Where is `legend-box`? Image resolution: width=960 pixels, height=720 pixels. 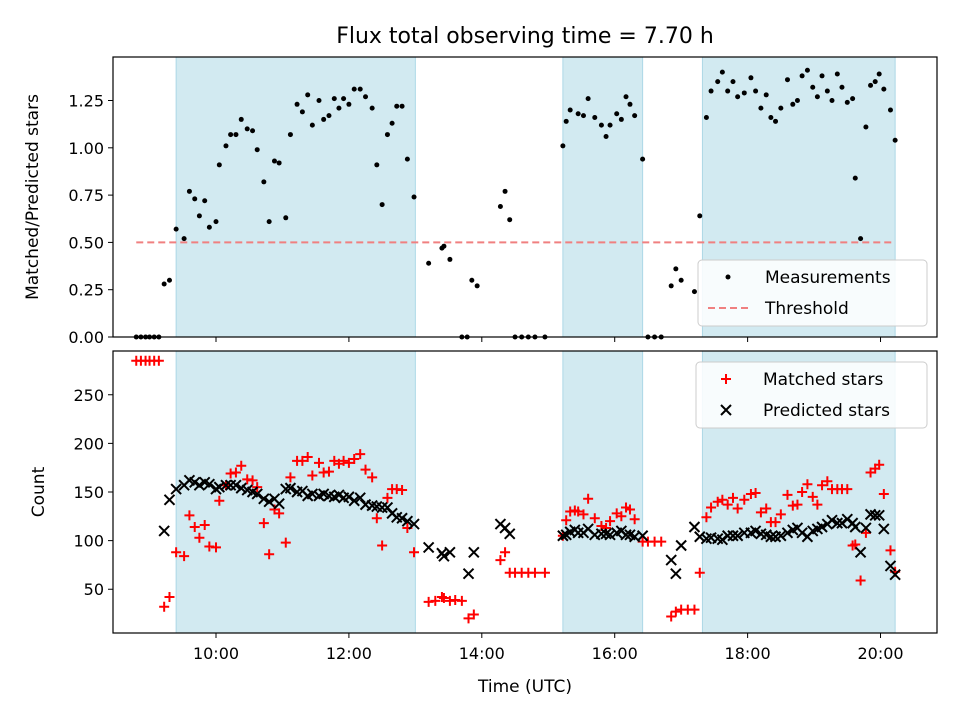
legend-box is located at coordinates (811, 395).